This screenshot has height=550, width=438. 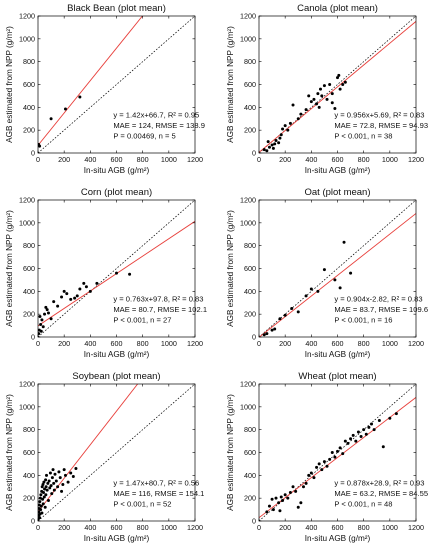 I want to click on stats-line-3: P < 0.001, n = 52, so click(x=142, y=503).